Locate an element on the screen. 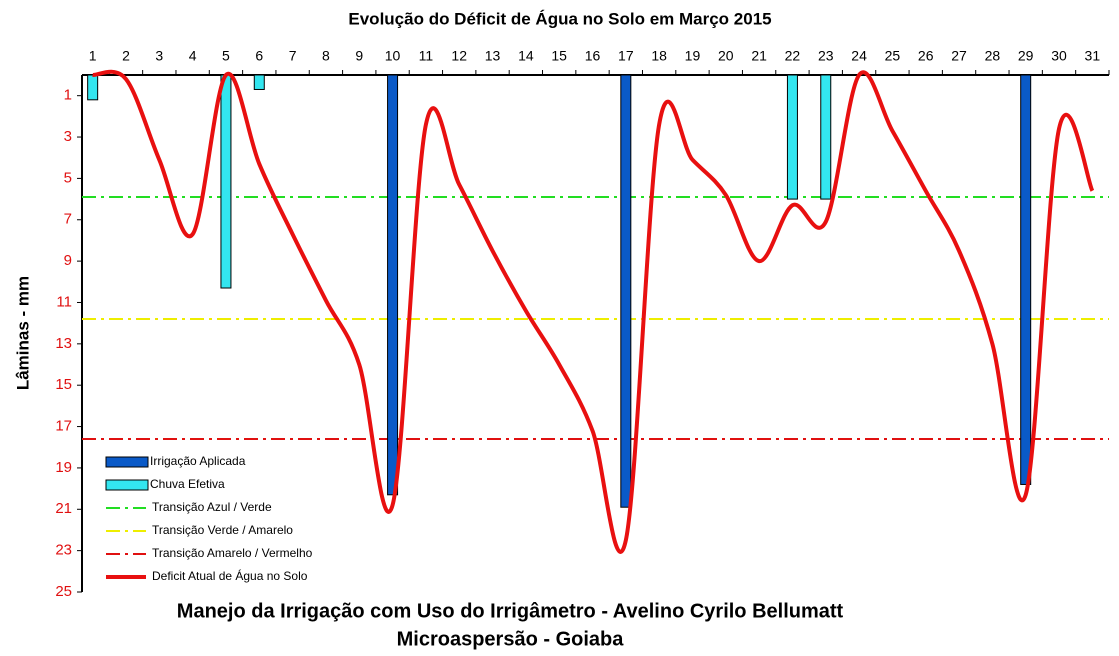 Image resolution: width=1119 pixels, height=656 pixels. x-tick-label: 13 is located at coordinates (493, 56).